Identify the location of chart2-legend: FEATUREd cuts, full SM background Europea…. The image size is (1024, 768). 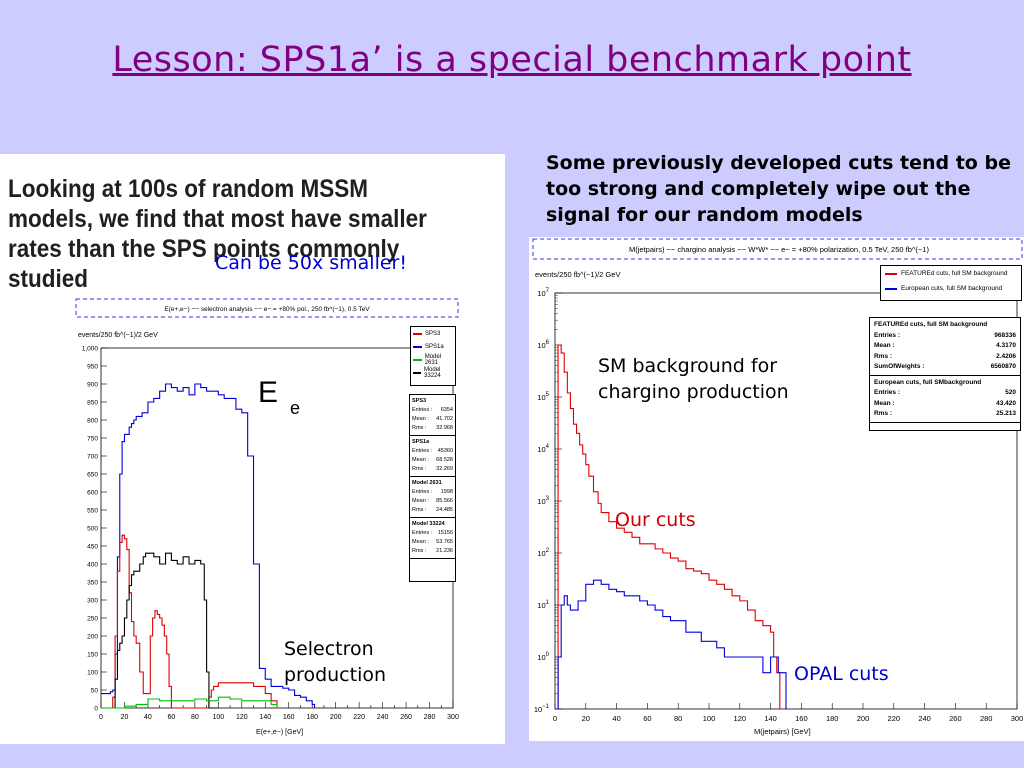
(951, 283).